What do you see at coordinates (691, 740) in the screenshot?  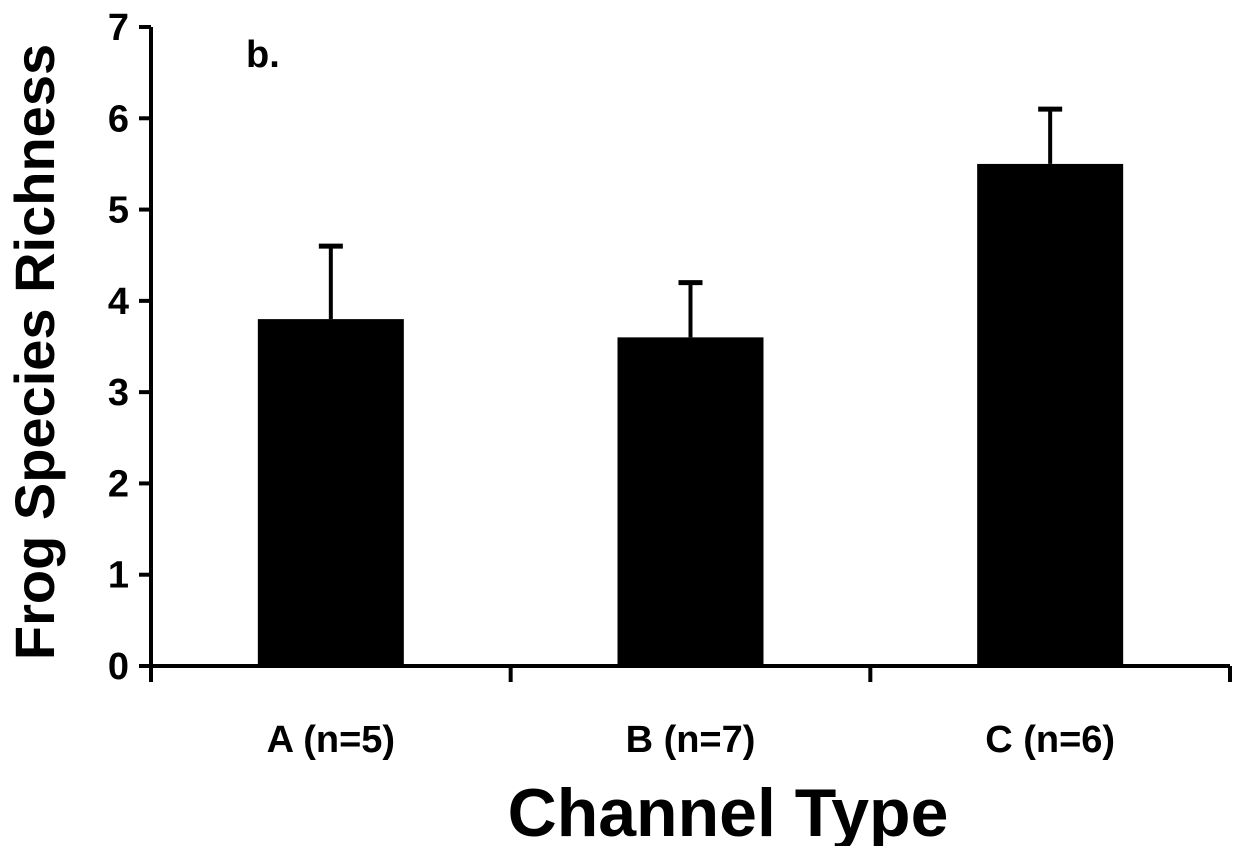 I see `x-tick-label: B (n=7)` at bounding box center [691, 740].